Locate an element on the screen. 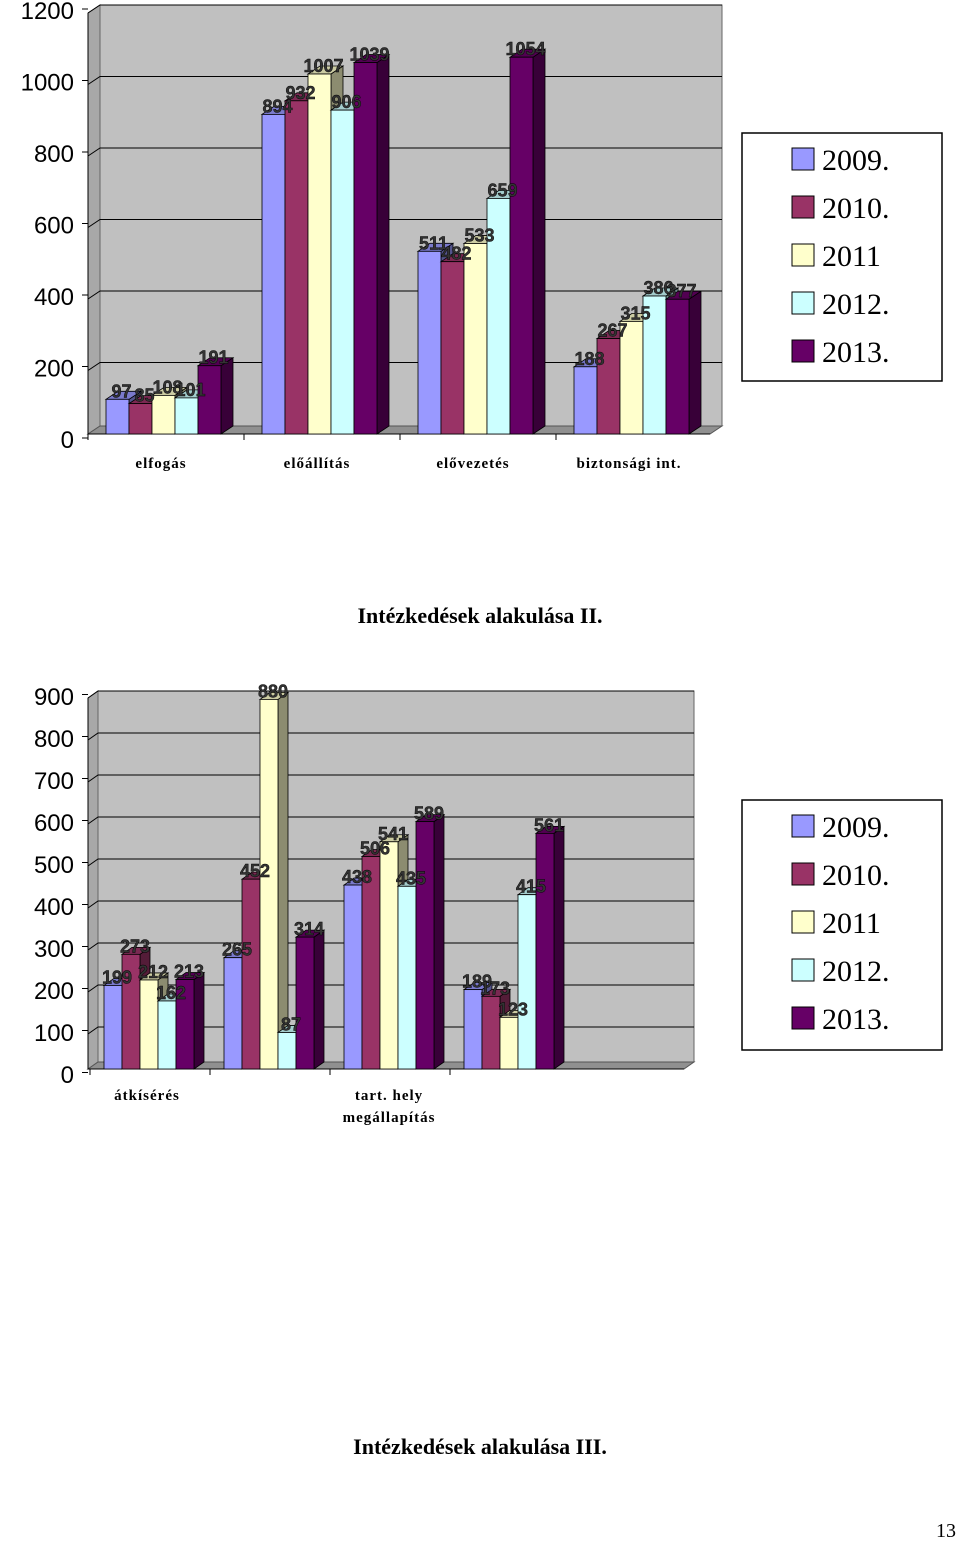  data-label: 1039 is located at coordinates (369, 55).